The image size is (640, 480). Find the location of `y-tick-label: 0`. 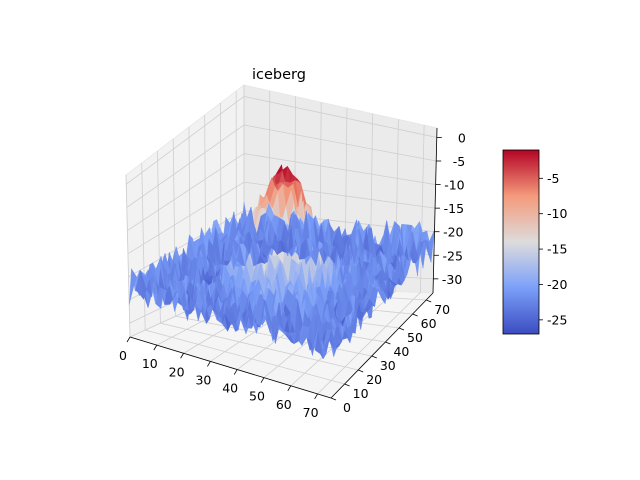

y-tick-label: 0 is located at coordinates (347, 407).